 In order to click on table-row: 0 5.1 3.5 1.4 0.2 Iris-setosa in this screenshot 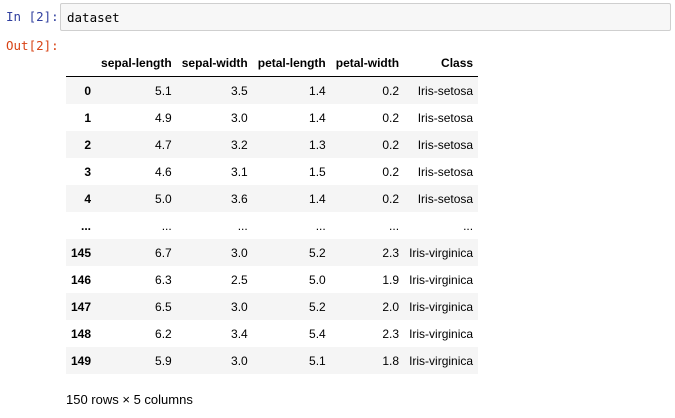, I will do `click(272, 90)`.